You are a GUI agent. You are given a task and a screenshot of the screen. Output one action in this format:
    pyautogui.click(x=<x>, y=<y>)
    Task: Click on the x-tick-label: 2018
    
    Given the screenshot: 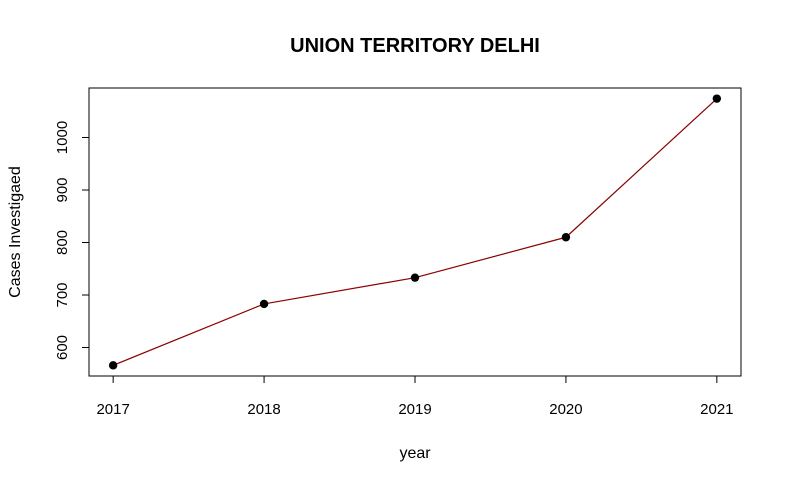 What is the action you would take?
    pyautogui.click(x=263, y=409)
    